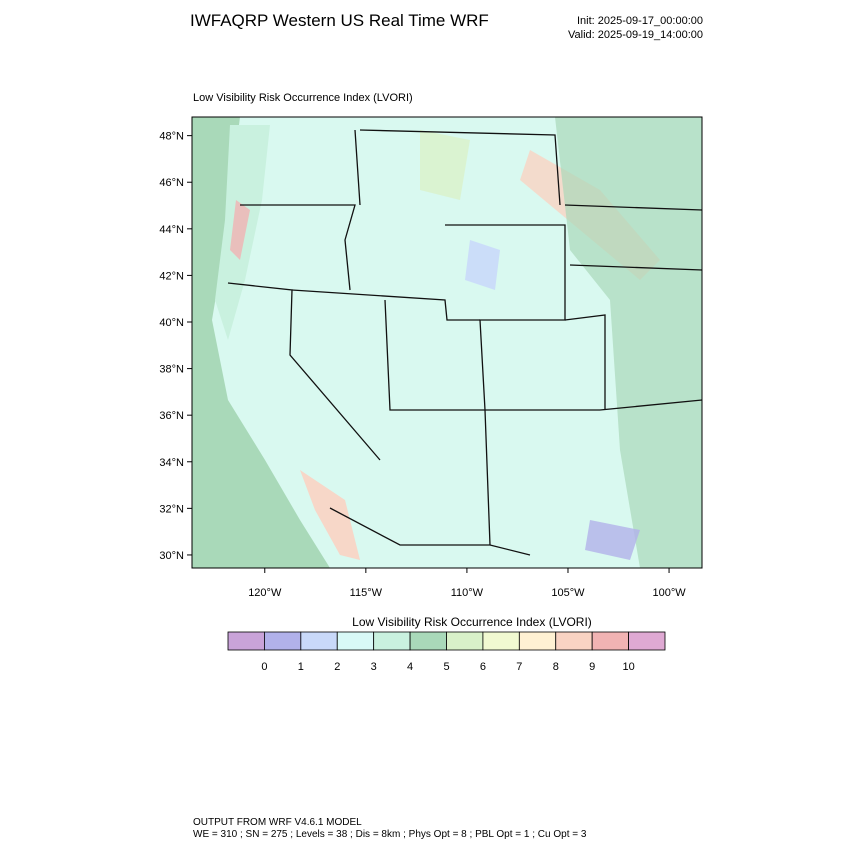  What do you see at coordinates (171, 416) in the screenshot?
I see `y-tick-label: 36°N` at bounding box center [171, 416].